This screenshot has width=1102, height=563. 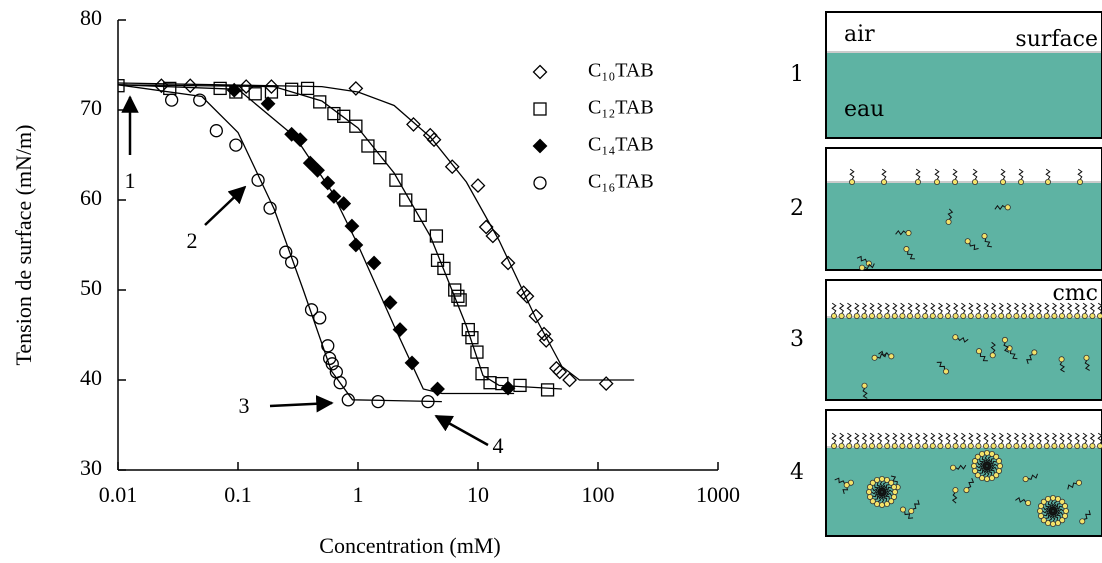 I want to click on annotation: 3, so click(x=244, y=405).